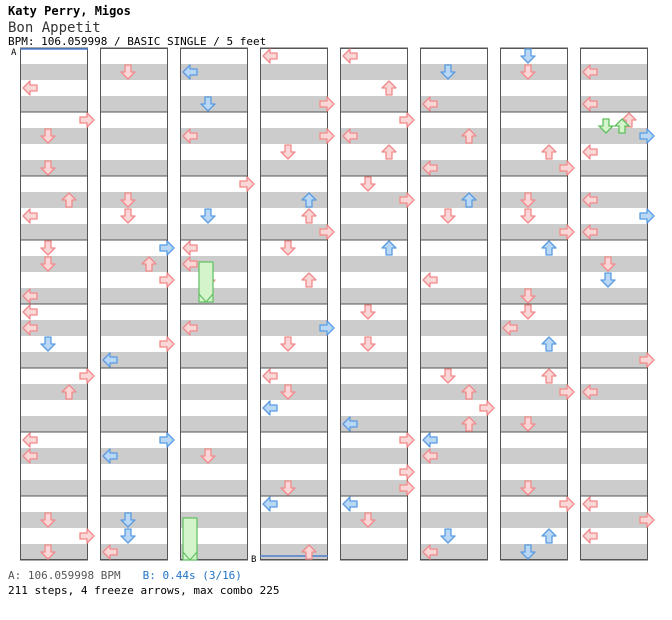  Describe the element at coordinates (69, 11) in the screenshot. I see `song-artist: Katy Perry, Migos` at that location.